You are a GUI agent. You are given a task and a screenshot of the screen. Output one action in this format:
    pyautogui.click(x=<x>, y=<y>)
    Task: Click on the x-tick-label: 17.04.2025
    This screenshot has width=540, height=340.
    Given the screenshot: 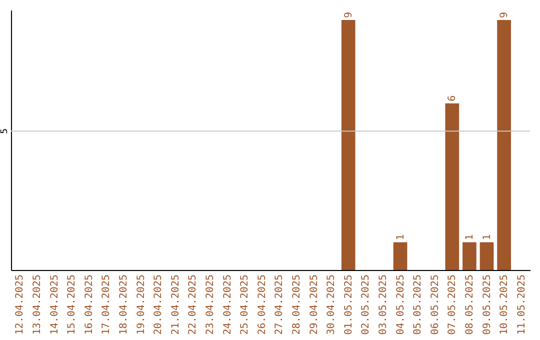 What is the action you would take?
    pyautogui.click(x=106, y=304)
    